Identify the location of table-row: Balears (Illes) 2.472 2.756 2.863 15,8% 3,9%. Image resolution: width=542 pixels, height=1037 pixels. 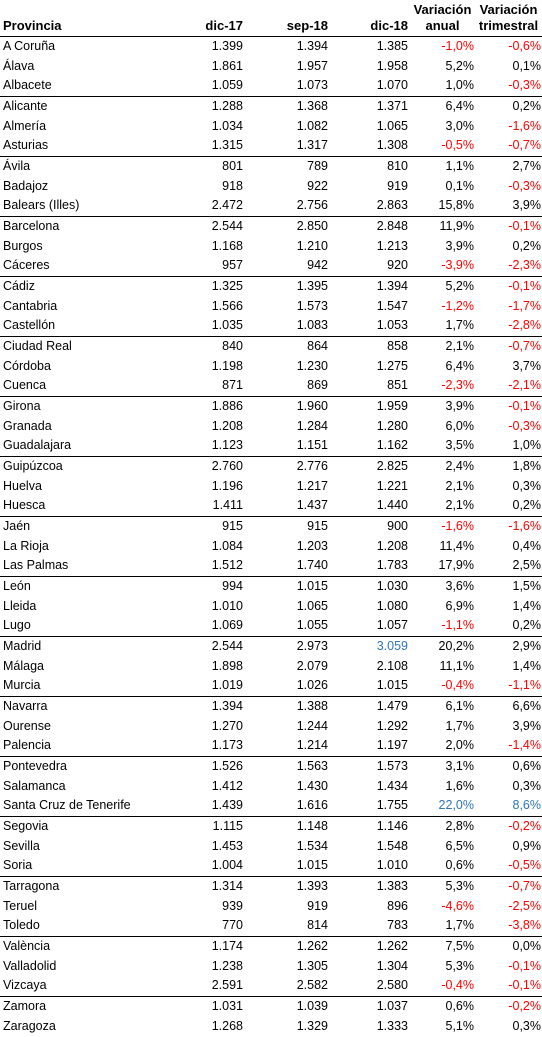
(271, 206).